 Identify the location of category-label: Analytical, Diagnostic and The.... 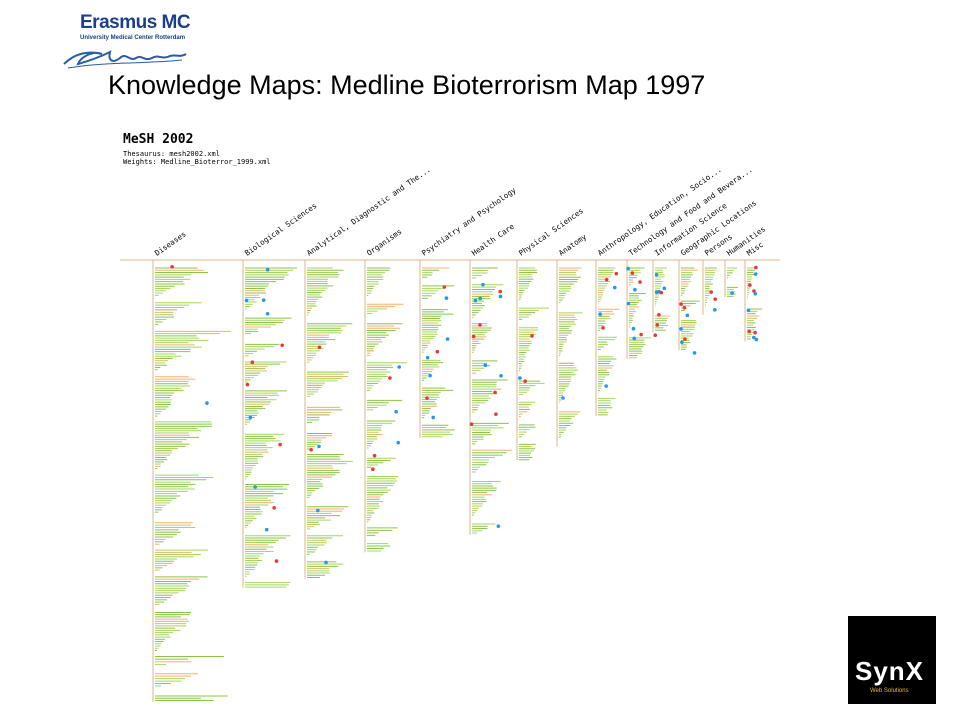
(368, 211).